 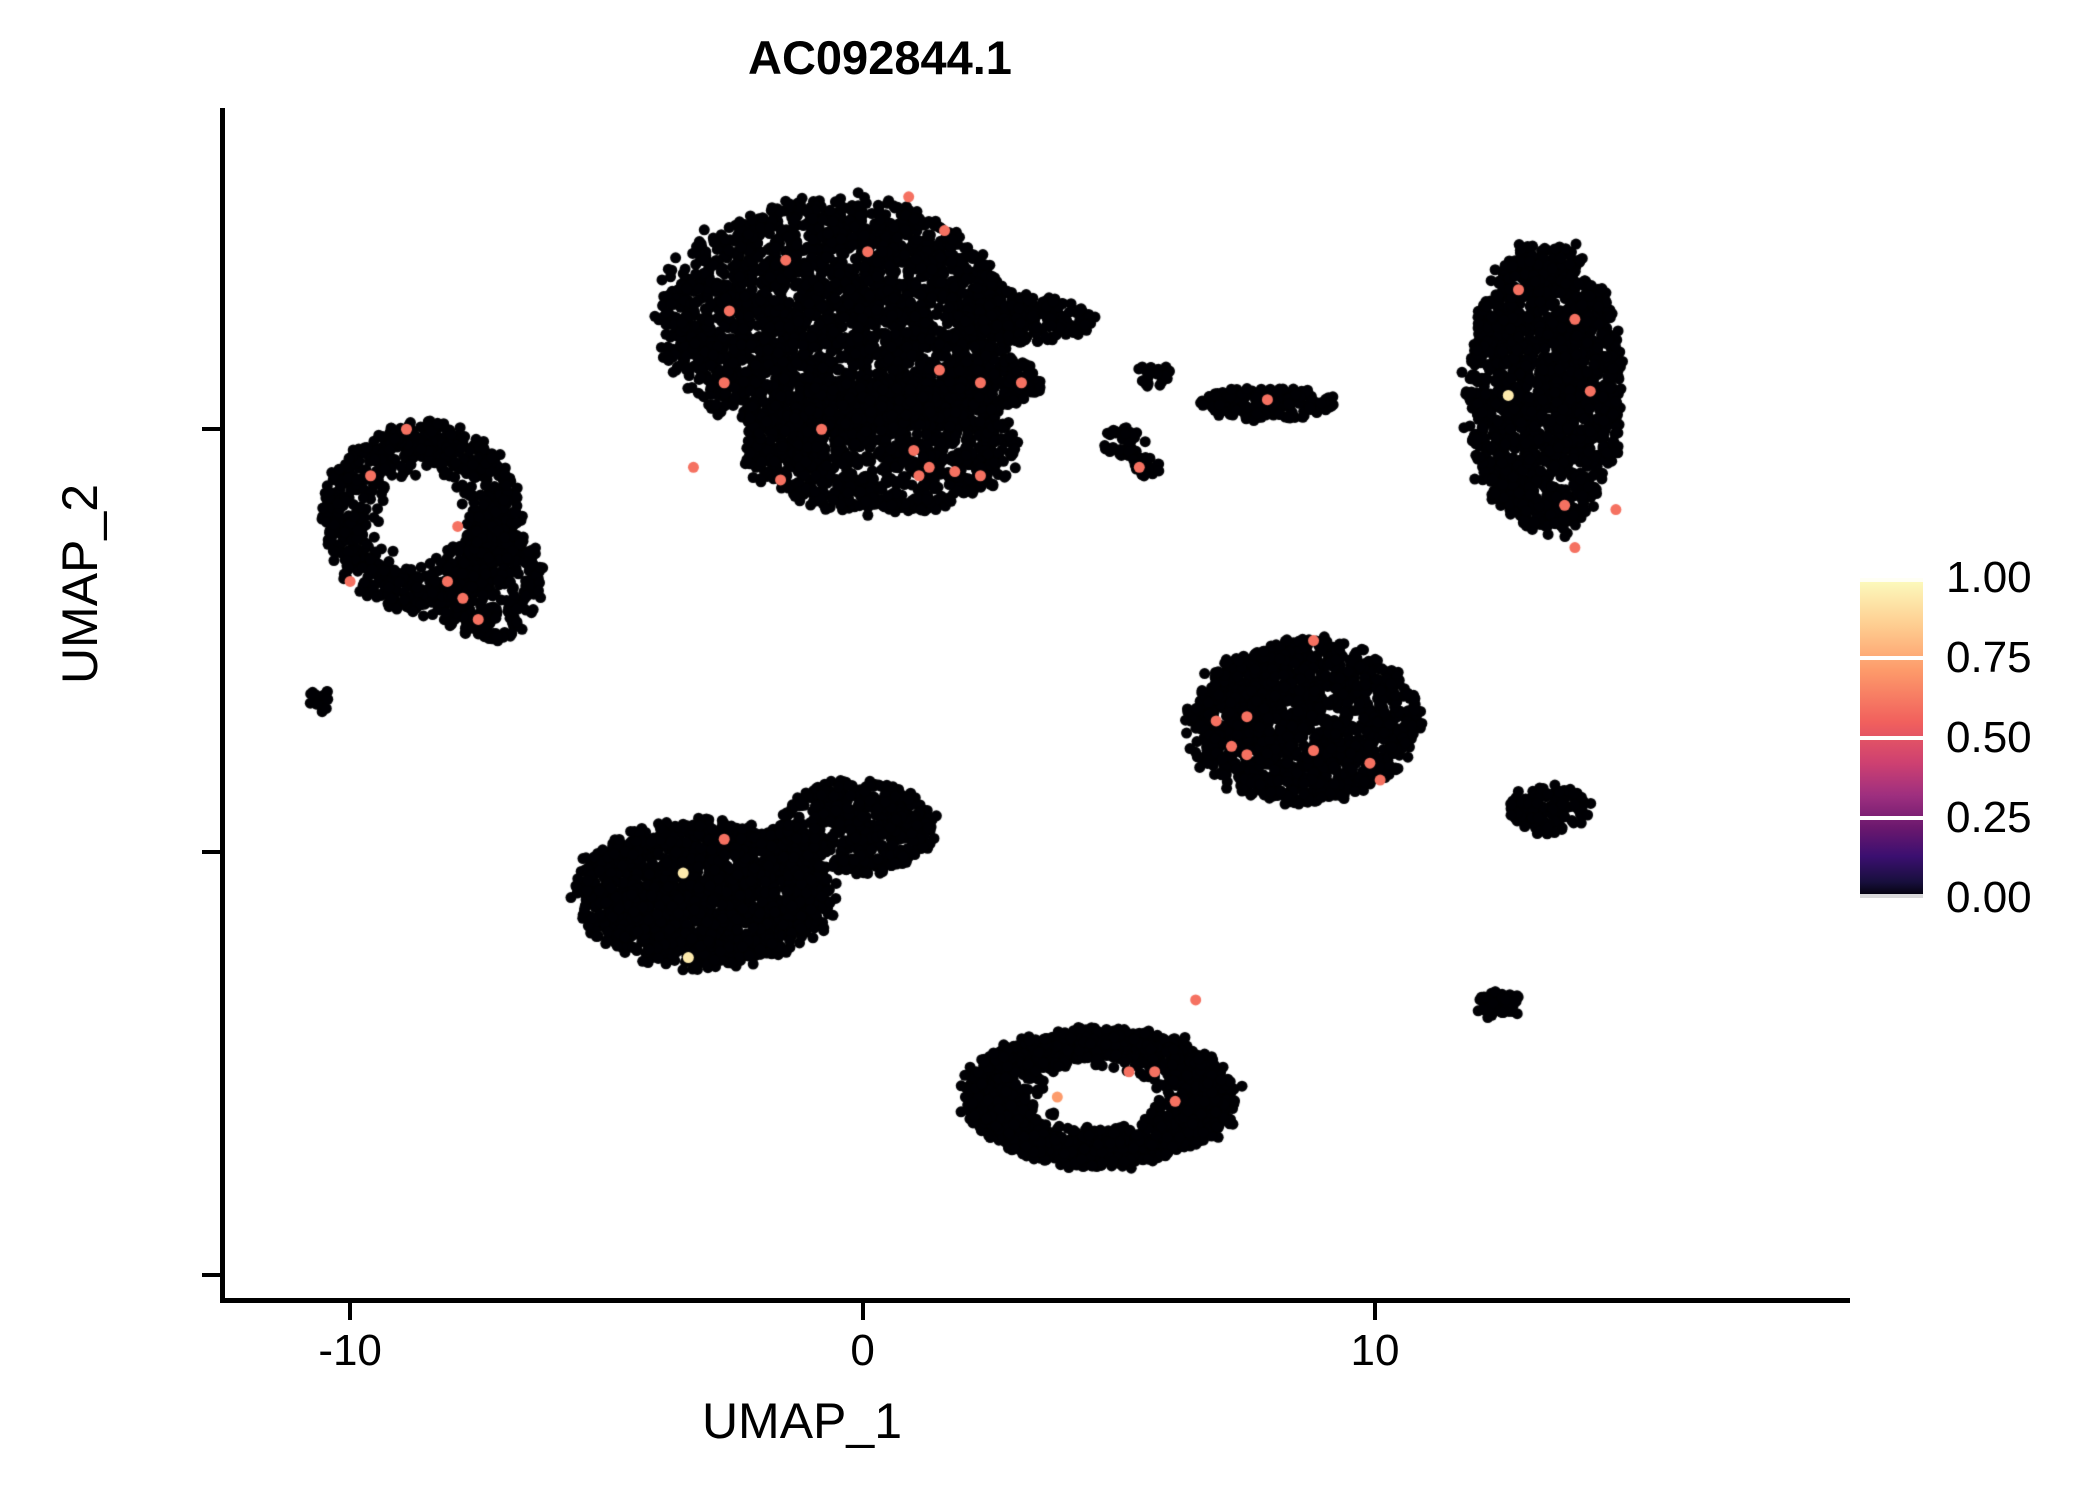 I want to click on x-tick-label: 10, so click(x=1375, y=1350).